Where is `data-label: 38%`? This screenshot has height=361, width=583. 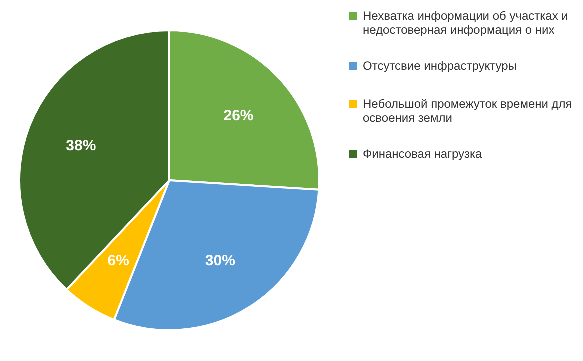 data-label: 38% is located at coordinates (81, 146).